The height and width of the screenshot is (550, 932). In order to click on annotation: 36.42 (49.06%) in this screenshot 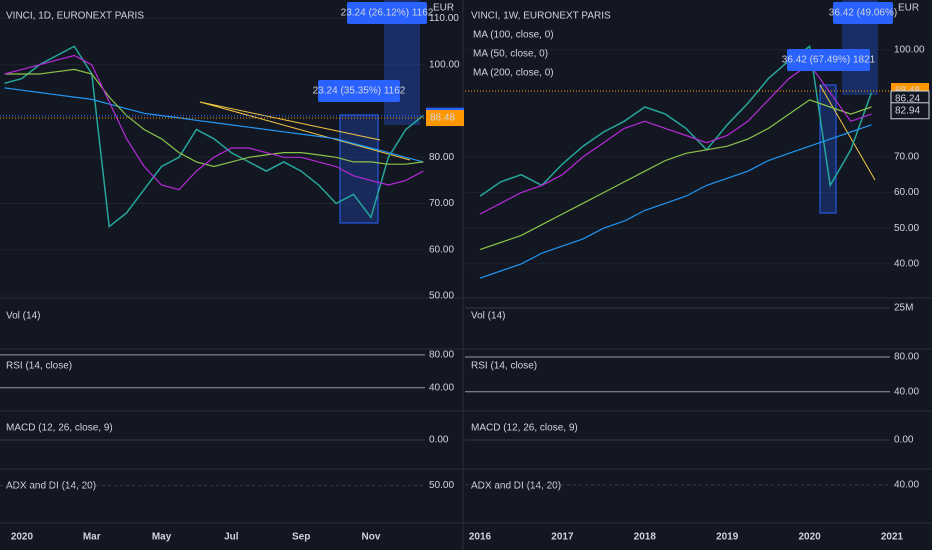, I will do `click(863, 13)`.